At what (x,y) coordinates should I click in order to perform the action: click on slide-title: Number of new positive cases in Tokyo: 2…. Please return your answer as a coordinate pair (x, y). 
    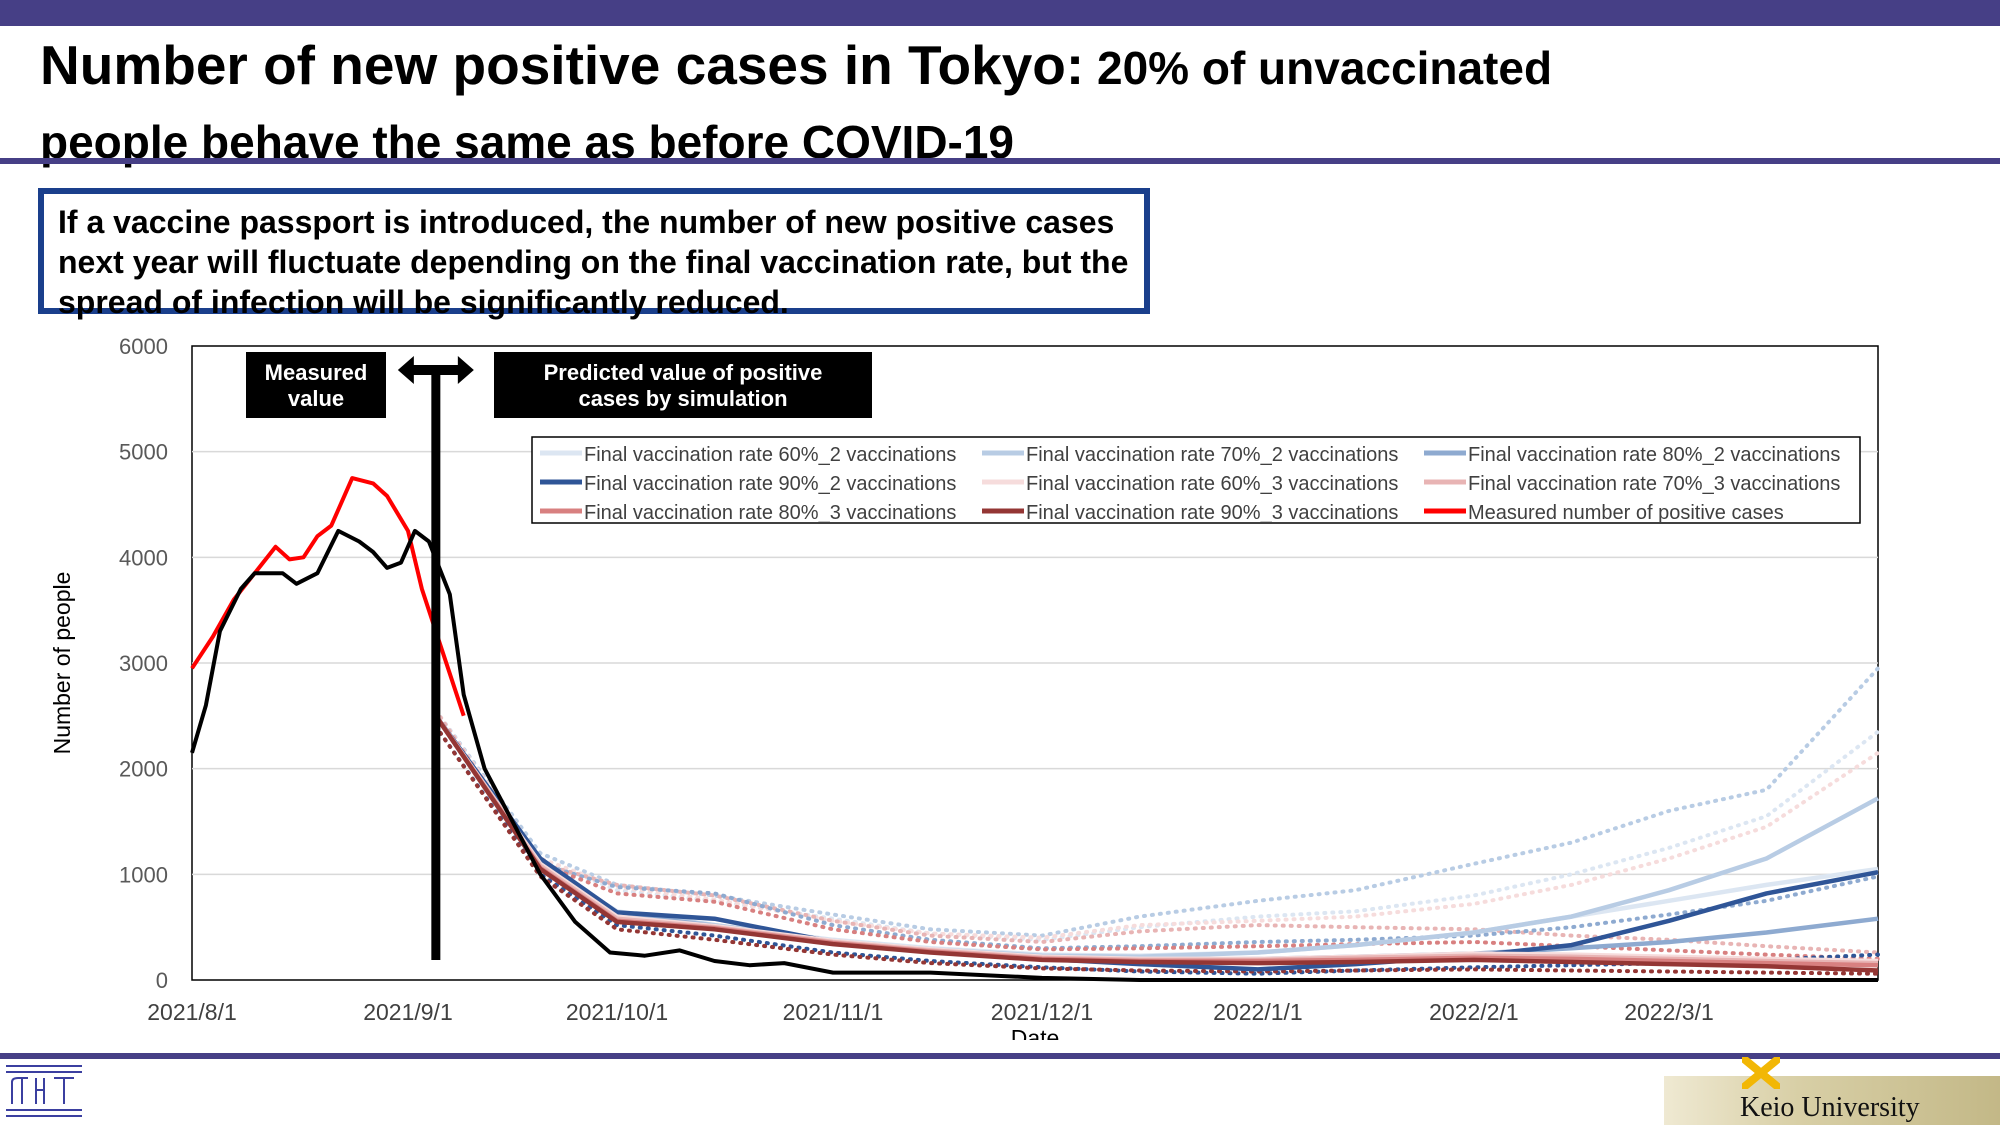
    Looking at the image, I should click on (990, 109).